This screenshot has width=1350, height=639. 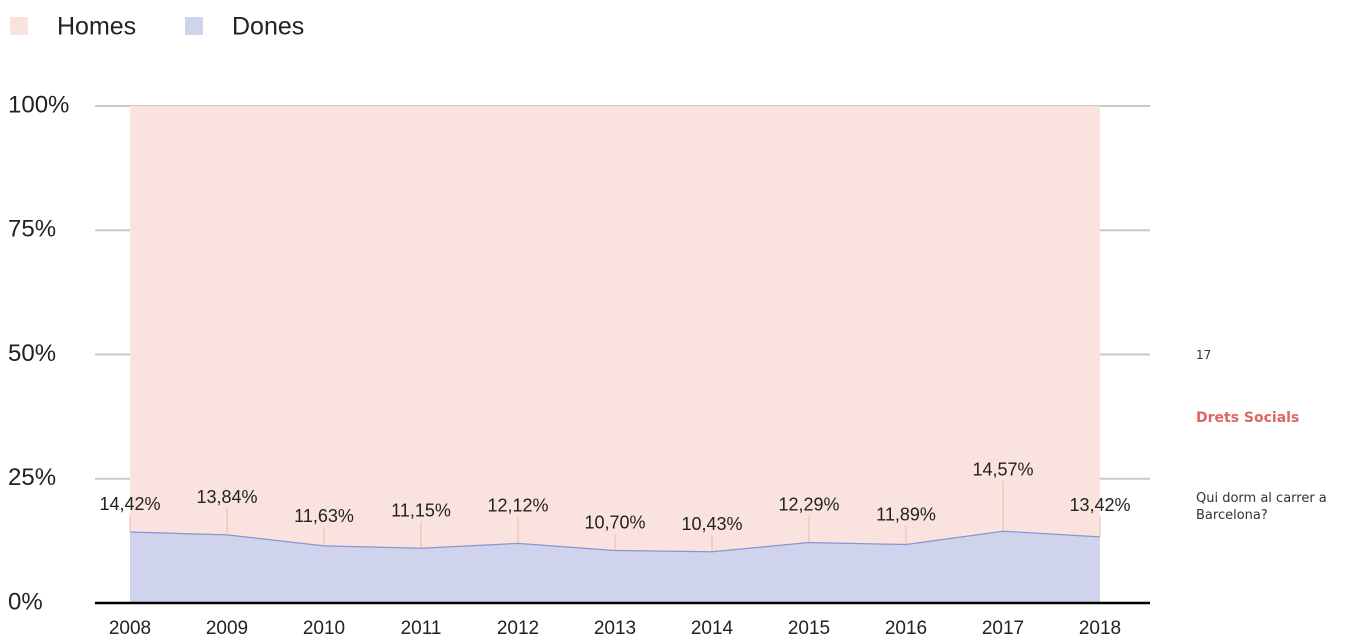 What do you see at coordinates (324, 516) in the screenshot?
I see `data-label: 11,63%` at bounding box center [324, 516].